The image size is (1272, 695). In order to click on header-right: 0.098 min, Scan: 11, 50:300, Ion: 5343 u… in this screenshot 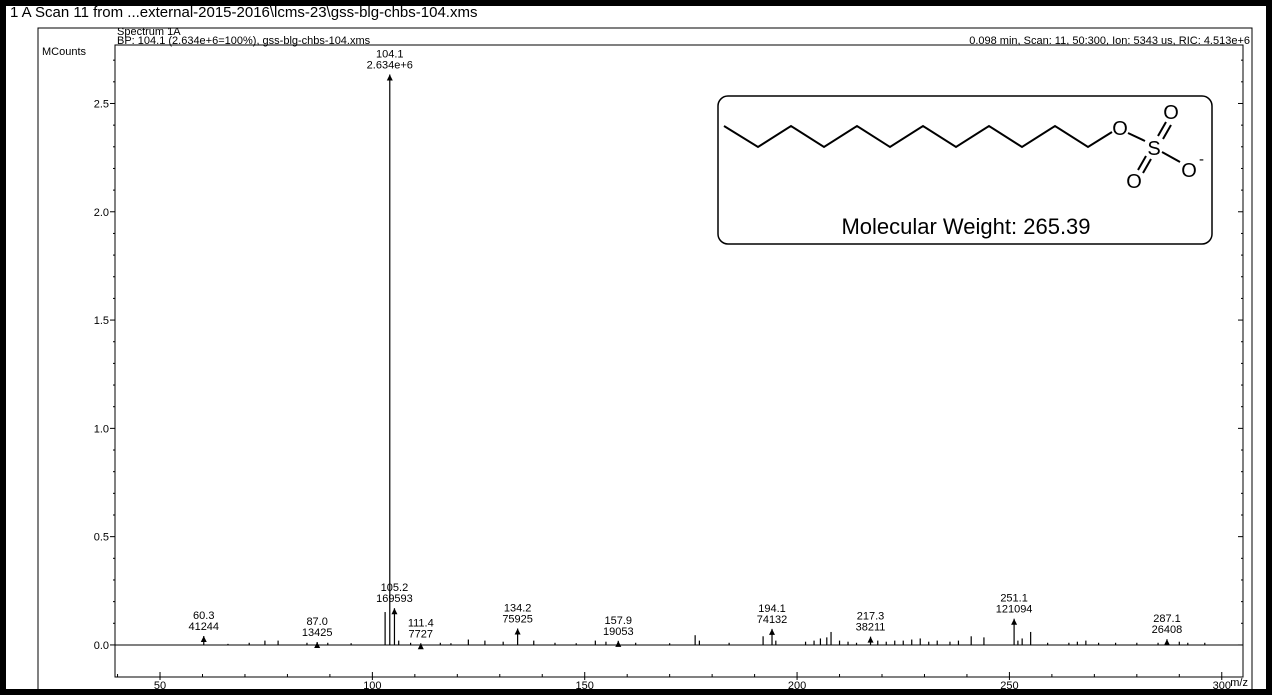, I will do `click(1109, 41)`.